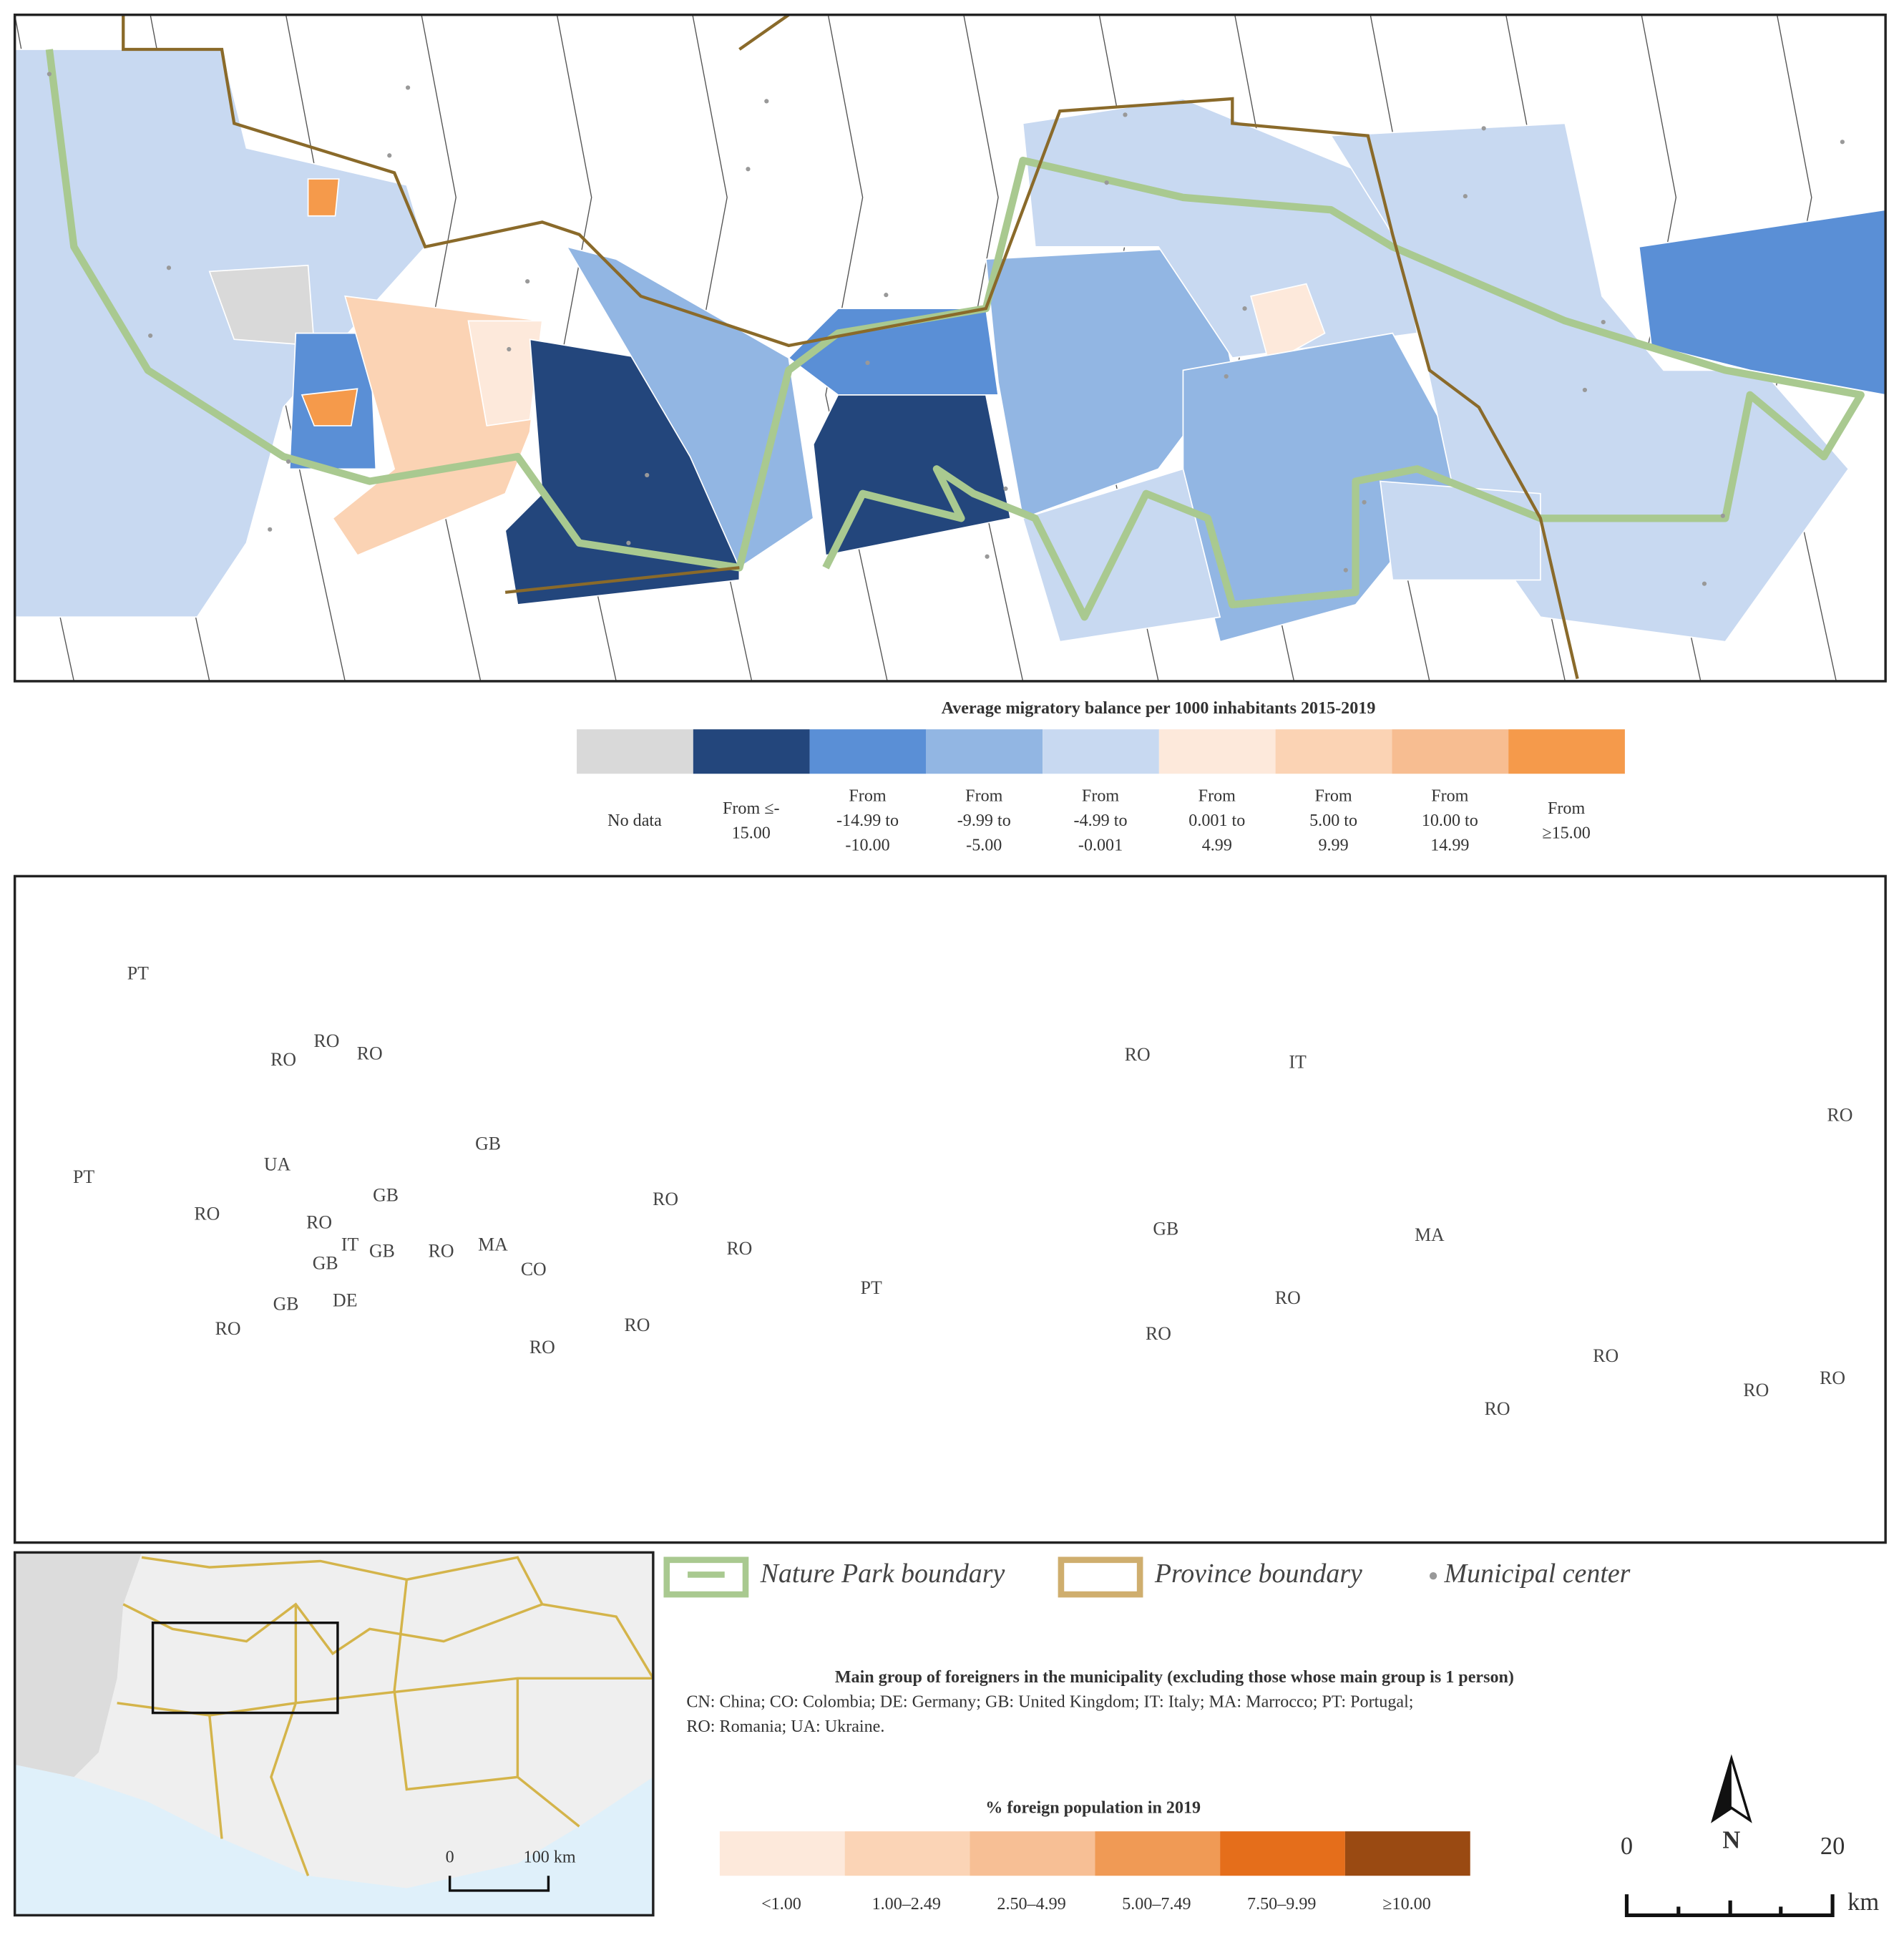  What do you see at coordinates (1093, 1808) in the screenshot?
I see `bottom-legend-title: % foreign population in 2019` at bounding box center [1093, 1808].